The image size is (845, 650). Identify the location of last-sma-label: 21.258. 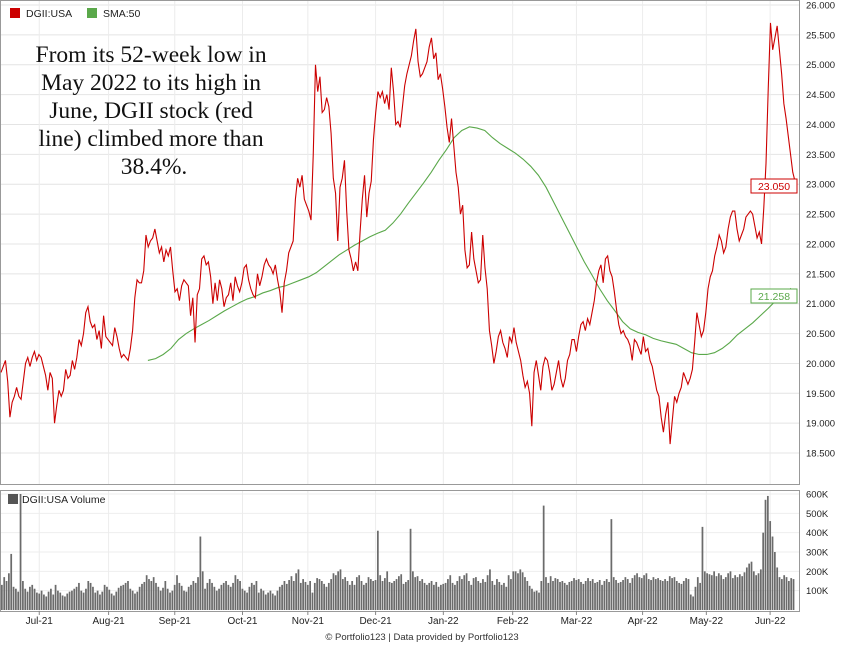
(774, 297).